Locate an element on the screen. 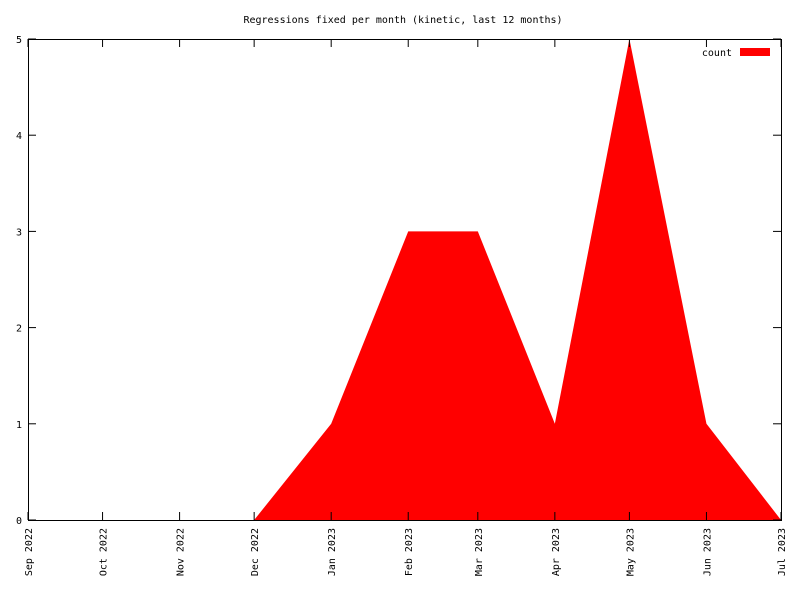 The height and width of the screenshot is (600, 800). x-tick-label: Apr 2023 is located at coordinates (556, 552).